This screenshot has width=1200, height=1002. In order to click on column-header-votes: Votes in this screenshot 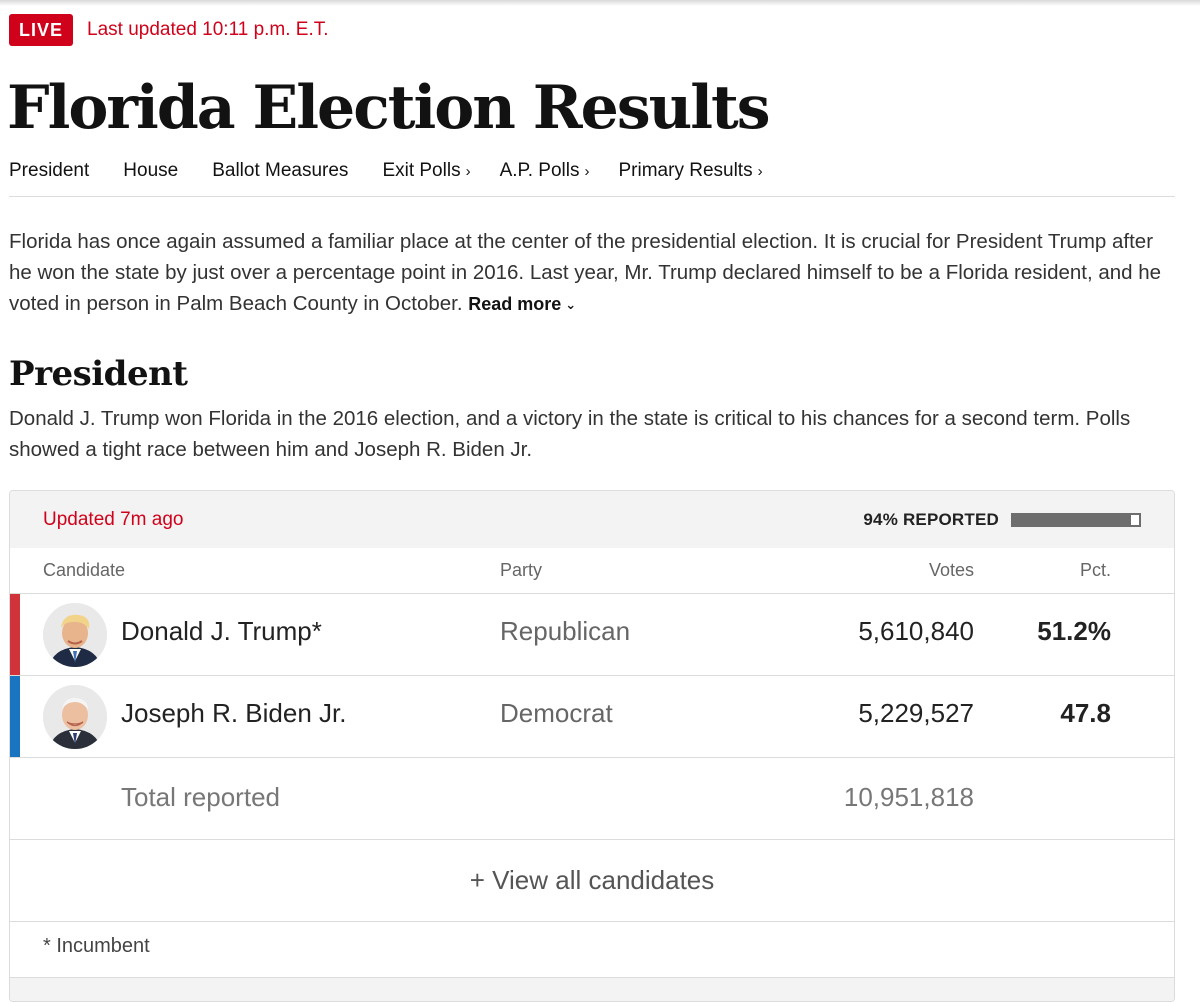, I will do `click(951, 570)`.